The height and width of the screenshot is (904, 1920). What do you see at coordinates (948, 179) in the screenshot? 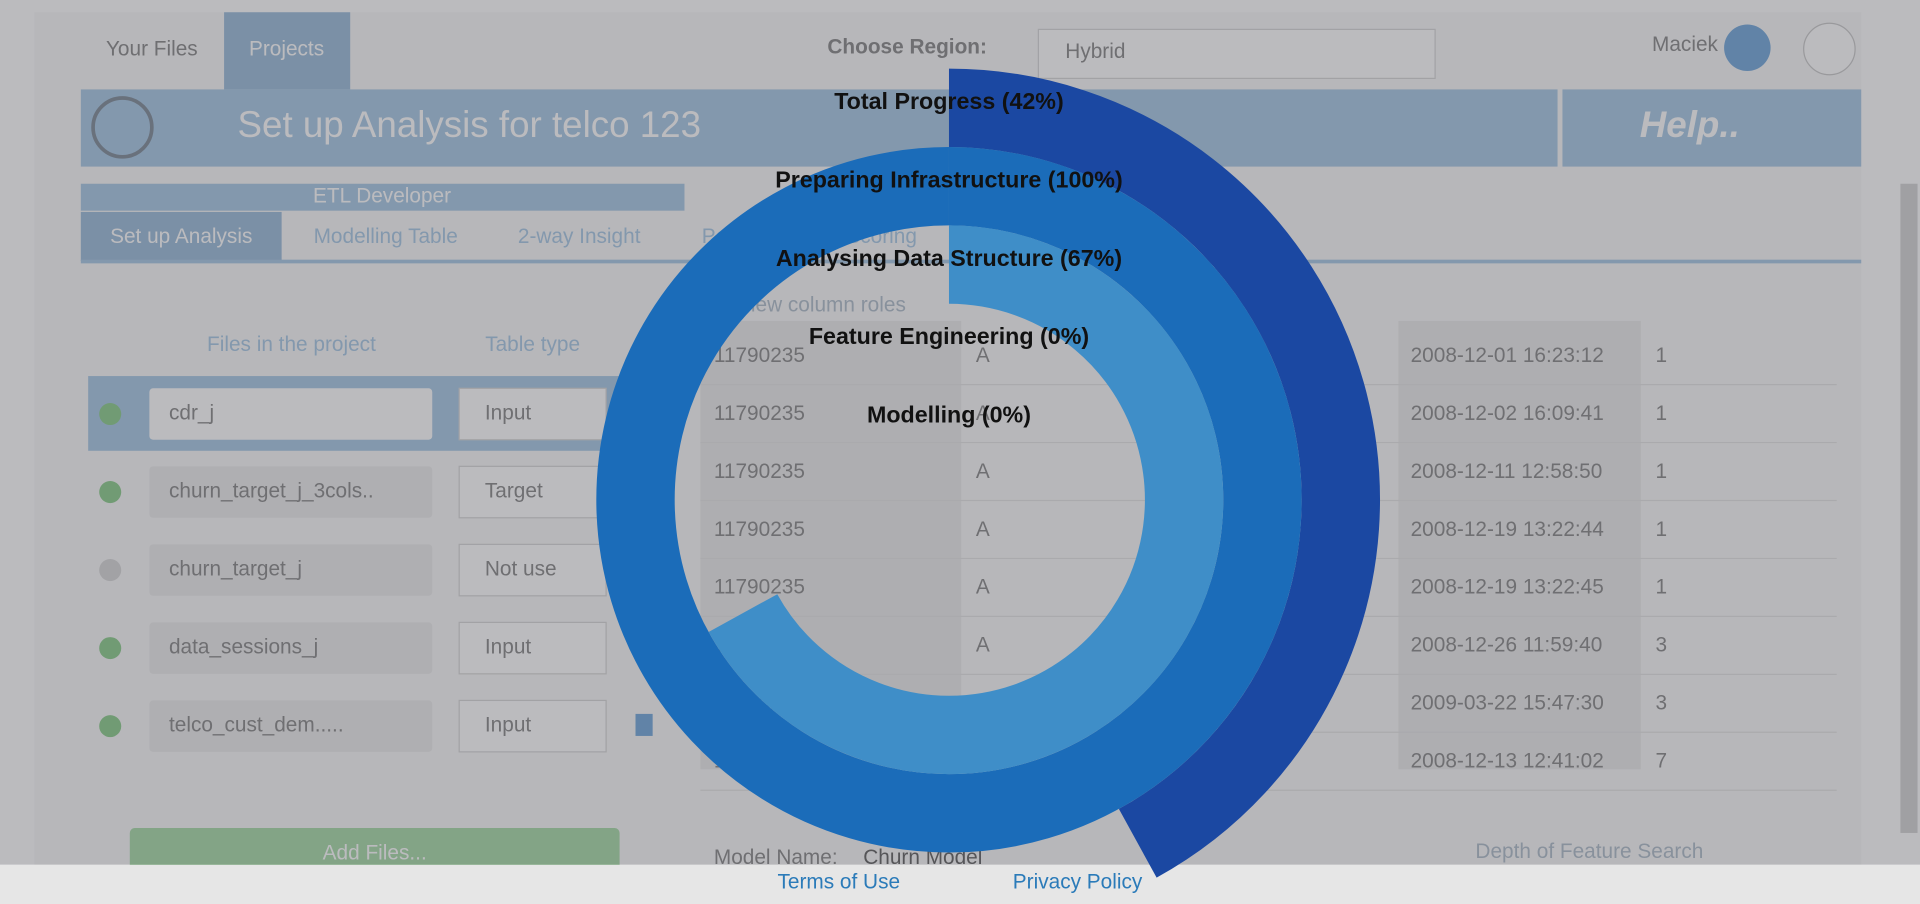
I see `progress-label: Preparing Infrastructure (100%)` at bounding box center [948, 179].